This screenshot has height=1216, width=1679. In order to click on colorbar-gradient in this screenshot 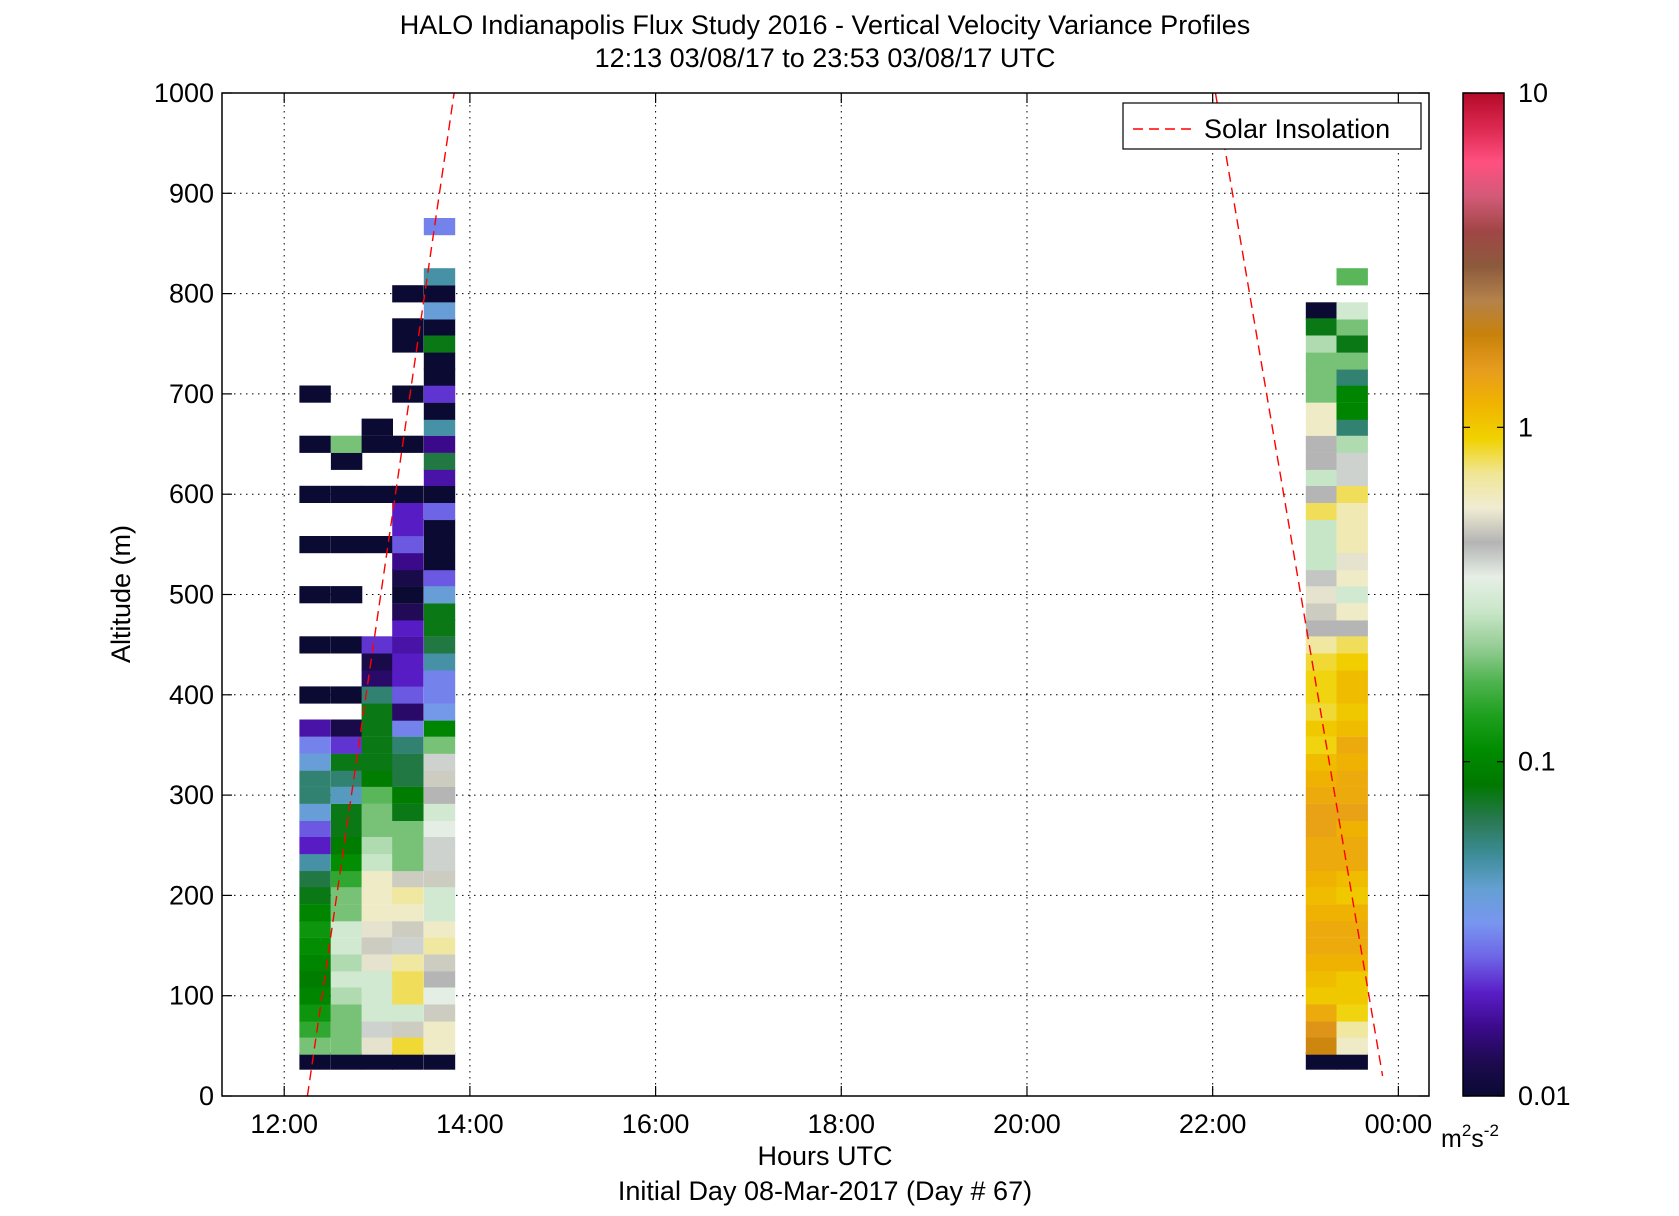, I will do `click(1483, 594)`.